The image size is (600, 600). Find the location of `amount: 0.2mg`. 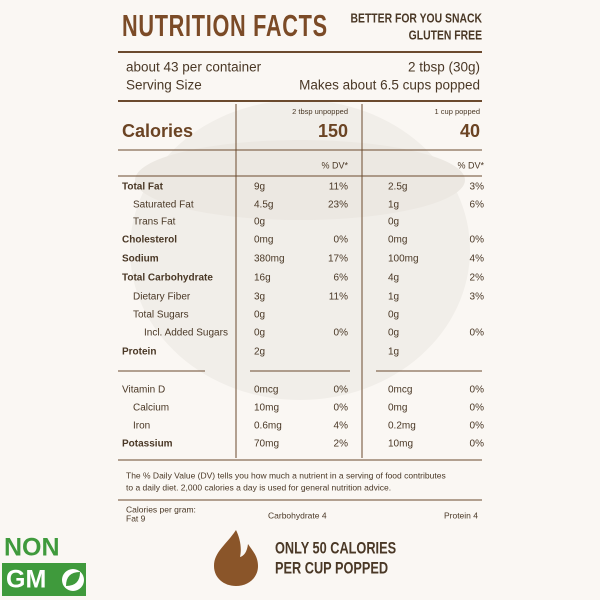

amount: 0.2mg is located at coordinates (402, 426).